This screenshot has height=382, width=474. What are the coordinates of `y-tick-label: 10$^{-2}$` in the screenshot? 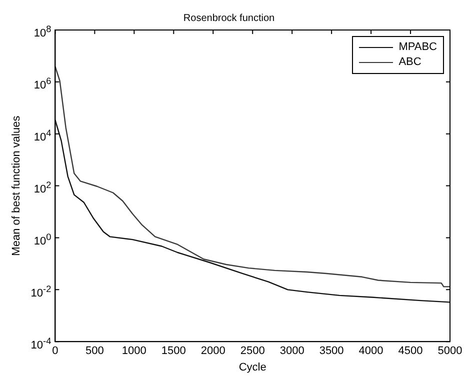 It's located at (41, 291).